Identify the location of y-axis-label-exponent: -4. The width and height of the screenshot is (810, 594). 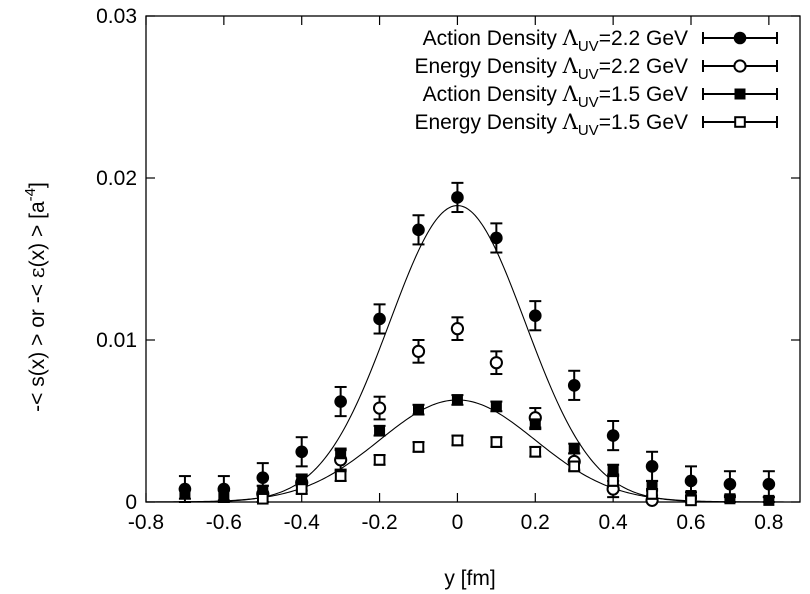
(30, 194).